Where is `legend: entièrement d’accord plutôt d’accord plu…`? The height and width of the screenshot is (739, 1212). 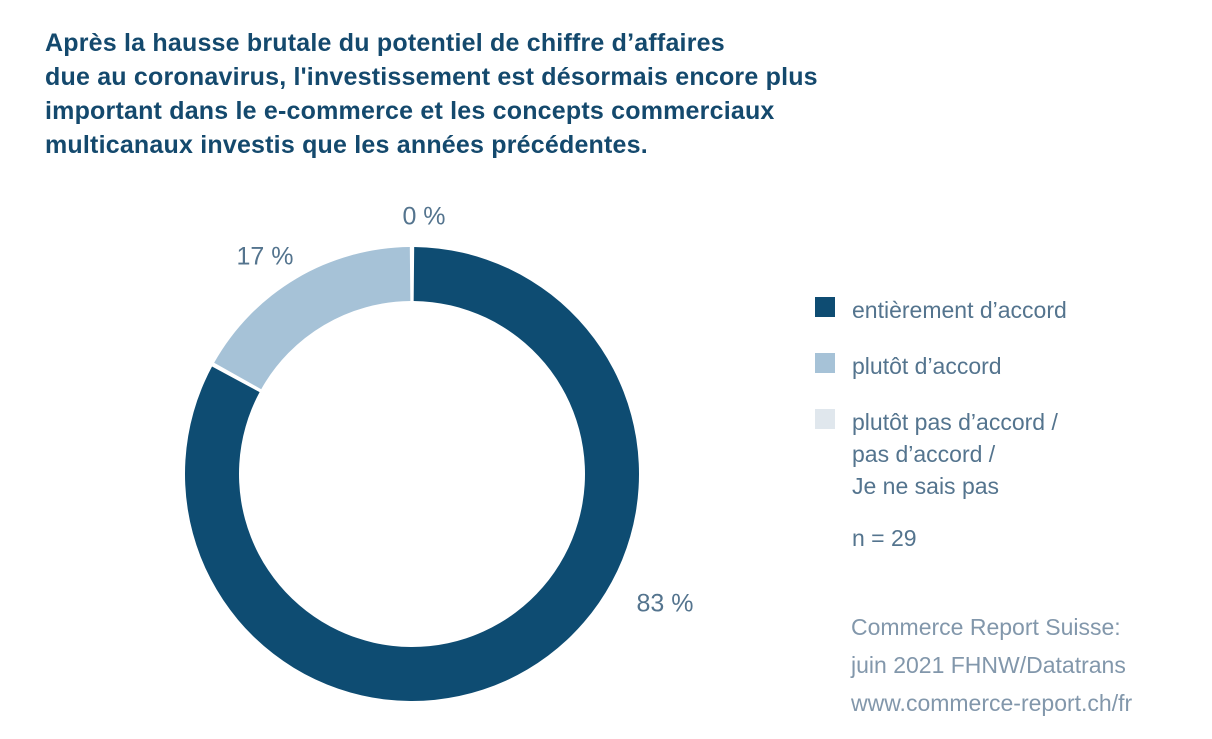 legend: entièrement d’accord plutôt d’accord plu… is located at coordinates (1005, 398).